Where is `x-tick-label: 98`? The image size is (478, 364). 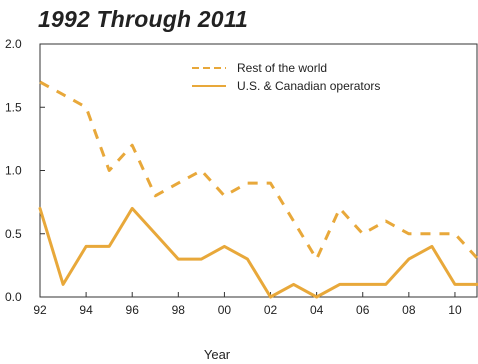
x-tick-label: 98 is located at coordinates (179, 310).